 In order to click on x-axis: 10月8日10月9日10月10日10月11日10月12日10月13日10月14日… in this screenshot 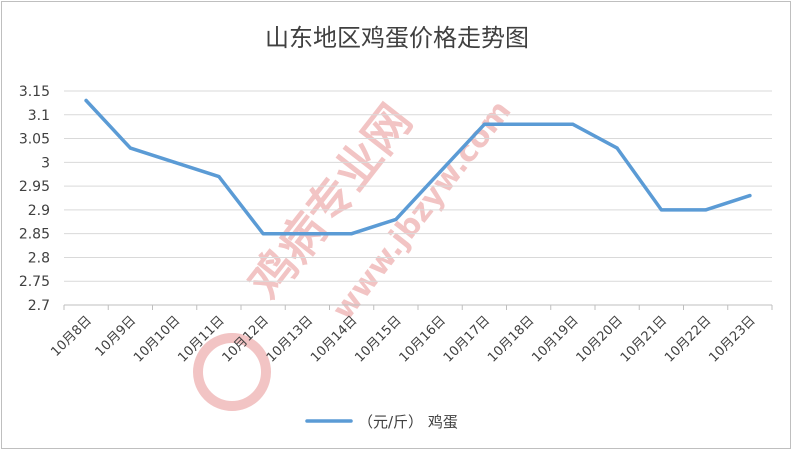, I will do `click(410, 335)`.